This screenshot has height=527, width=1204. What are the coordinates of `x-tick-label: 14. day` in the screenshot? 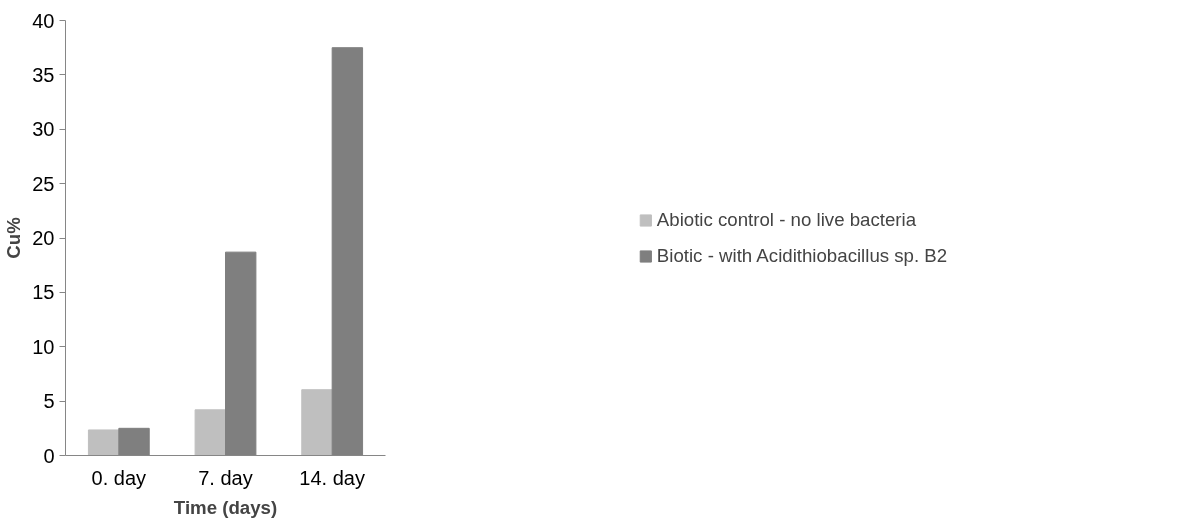 It's located at (332, 477).